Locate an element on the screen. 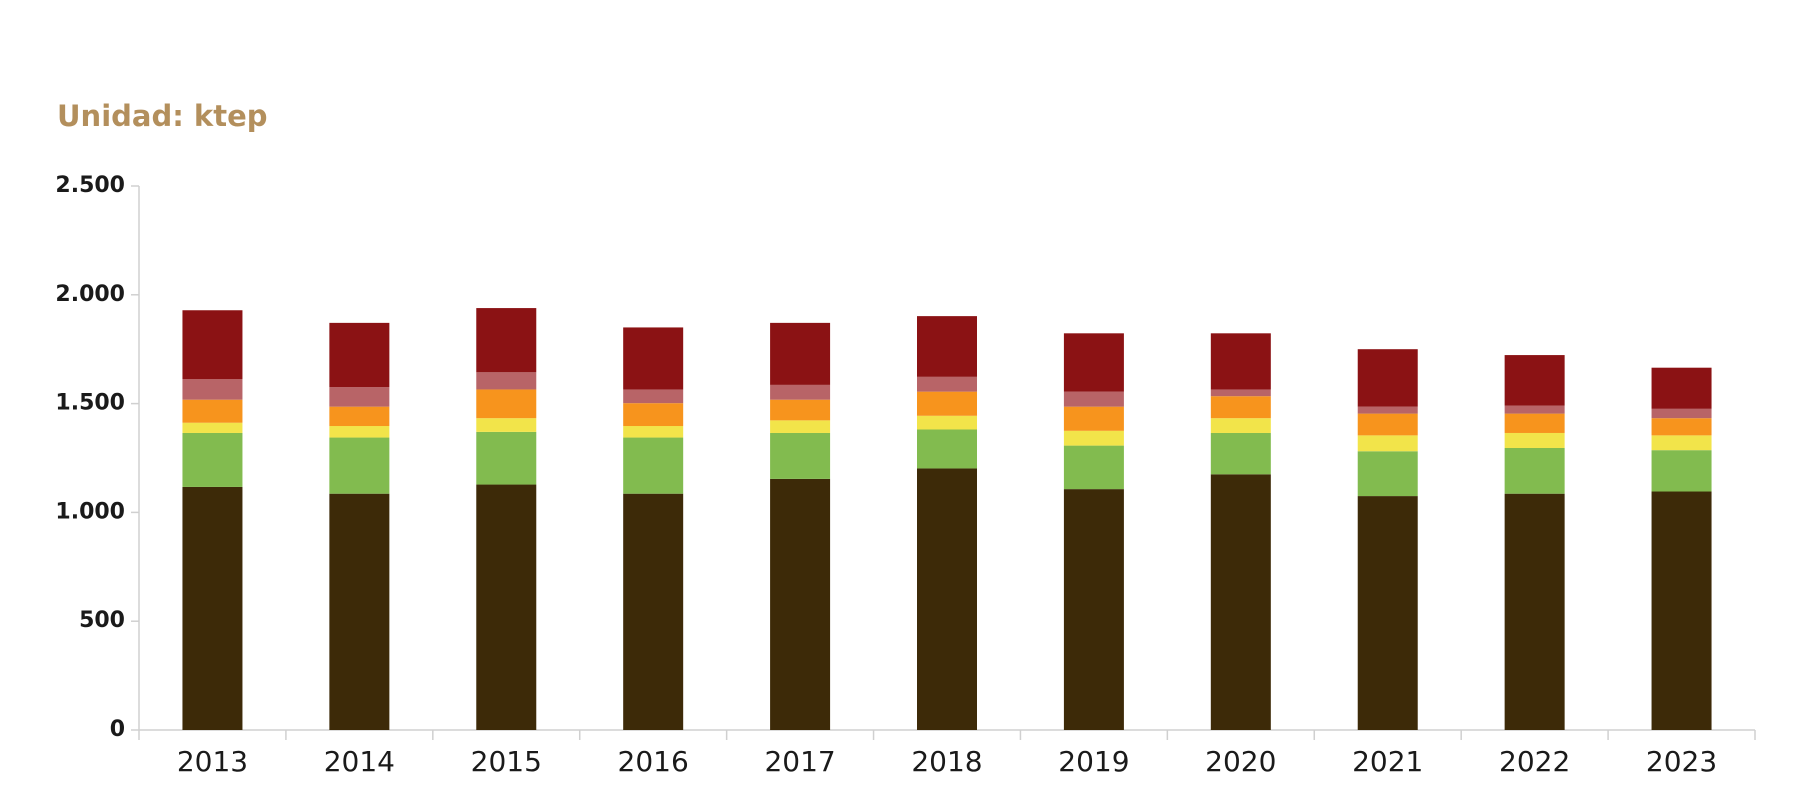  x-tick-label: 2017 is located at coordinates (799, 761).